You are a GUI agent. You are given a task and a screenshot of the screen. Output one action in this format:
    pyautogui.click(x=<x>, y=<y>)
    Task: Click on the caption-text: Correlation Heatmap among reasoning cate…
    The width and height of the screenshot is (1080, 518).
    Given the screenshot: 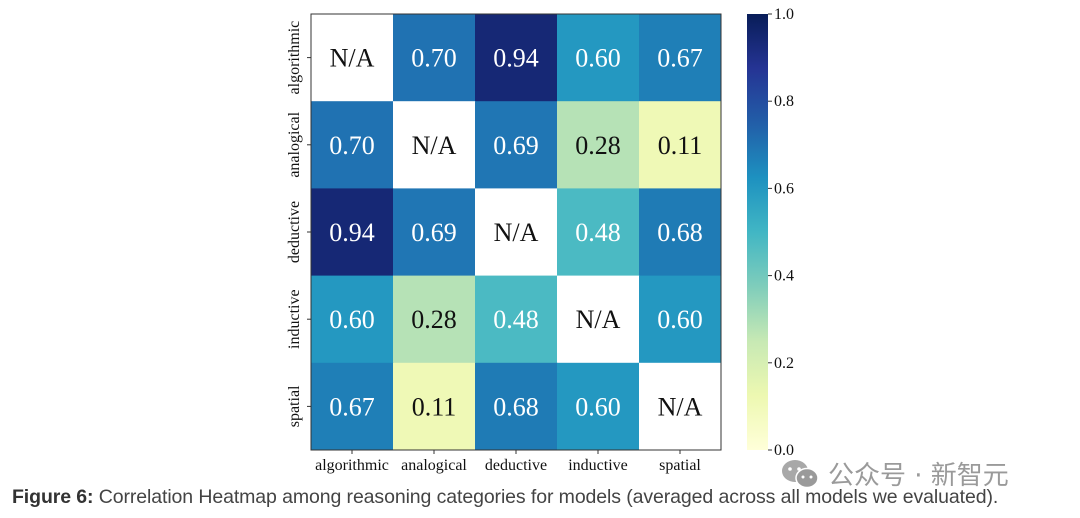 What is the action you would take?
    pyautogui.click(x=546, y=497)
    